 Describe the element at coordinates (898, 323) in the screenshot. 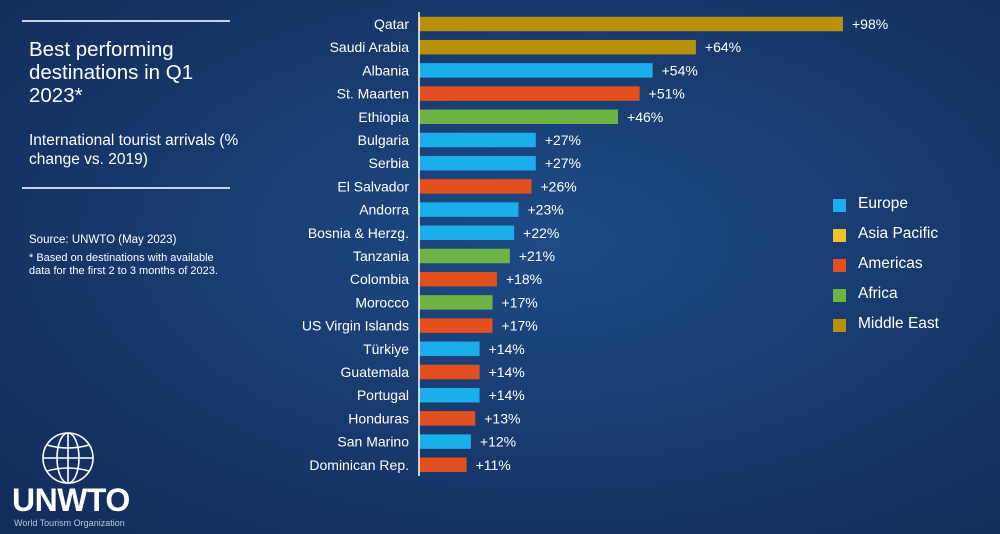

I see `legend-label: Middle East` at that location.